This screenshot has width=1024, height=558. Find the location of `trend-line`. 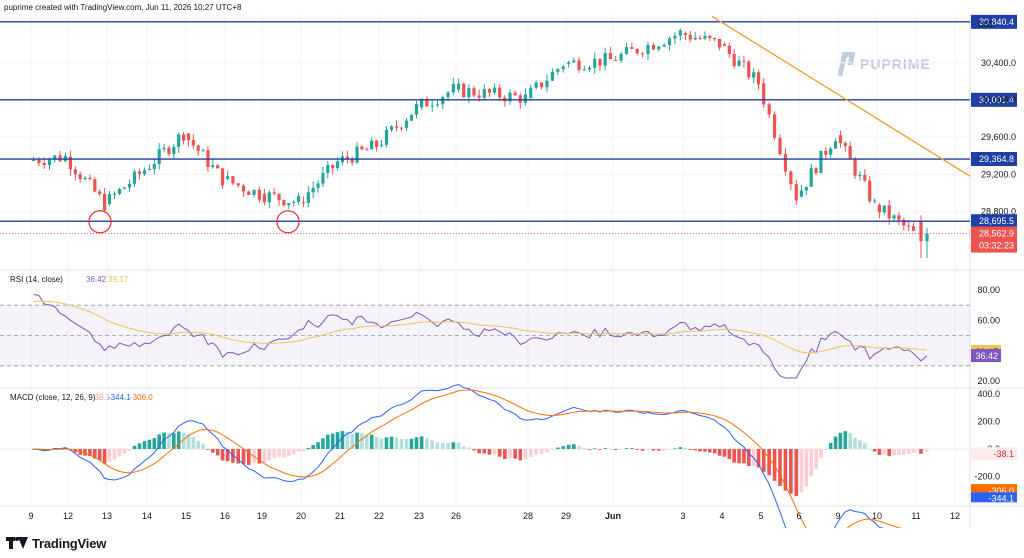

trend-line is located at coordinates (841, 96).